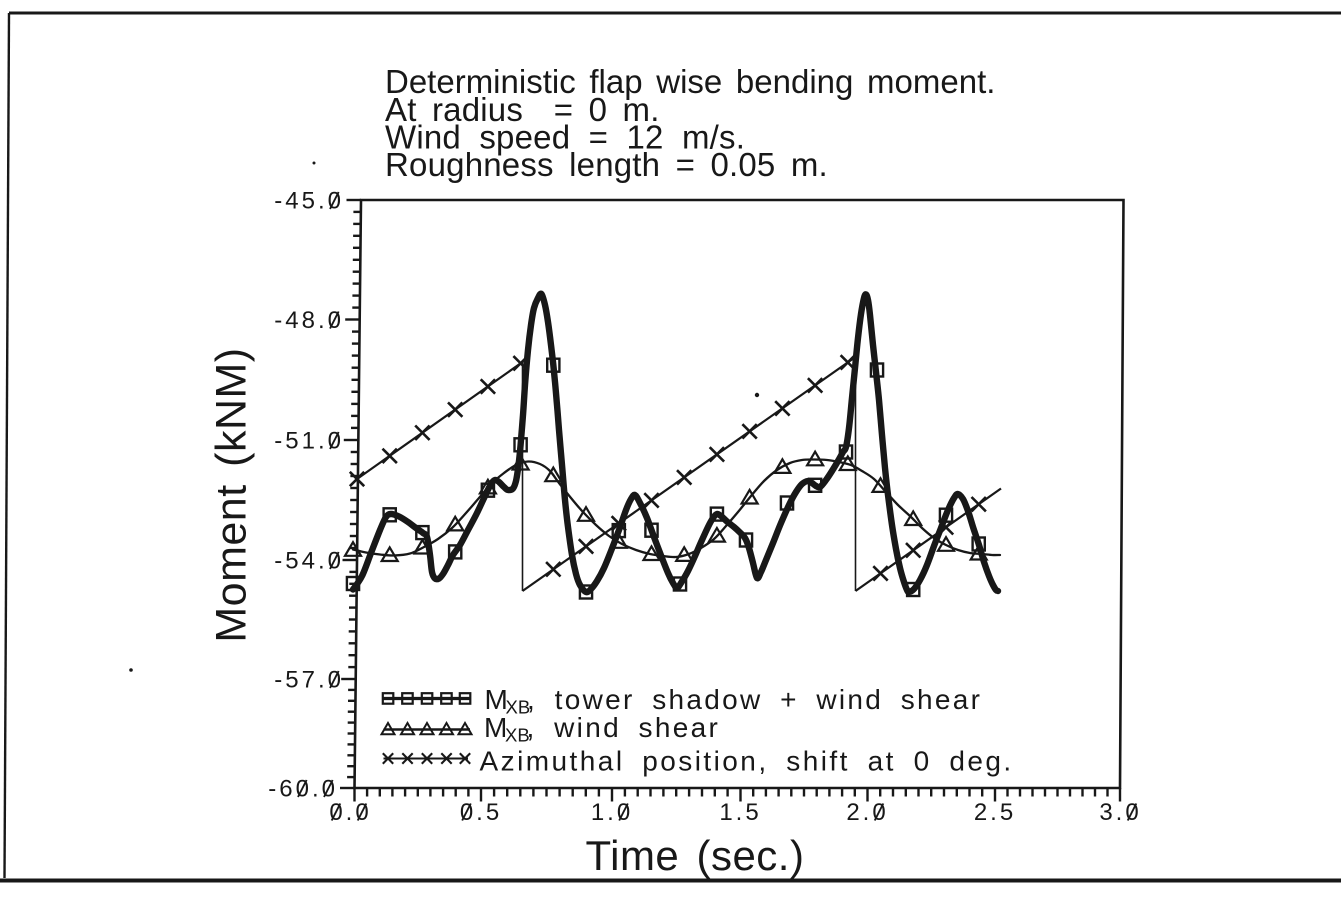  I want to click on svg-text: 1.0, so click(612, 812).